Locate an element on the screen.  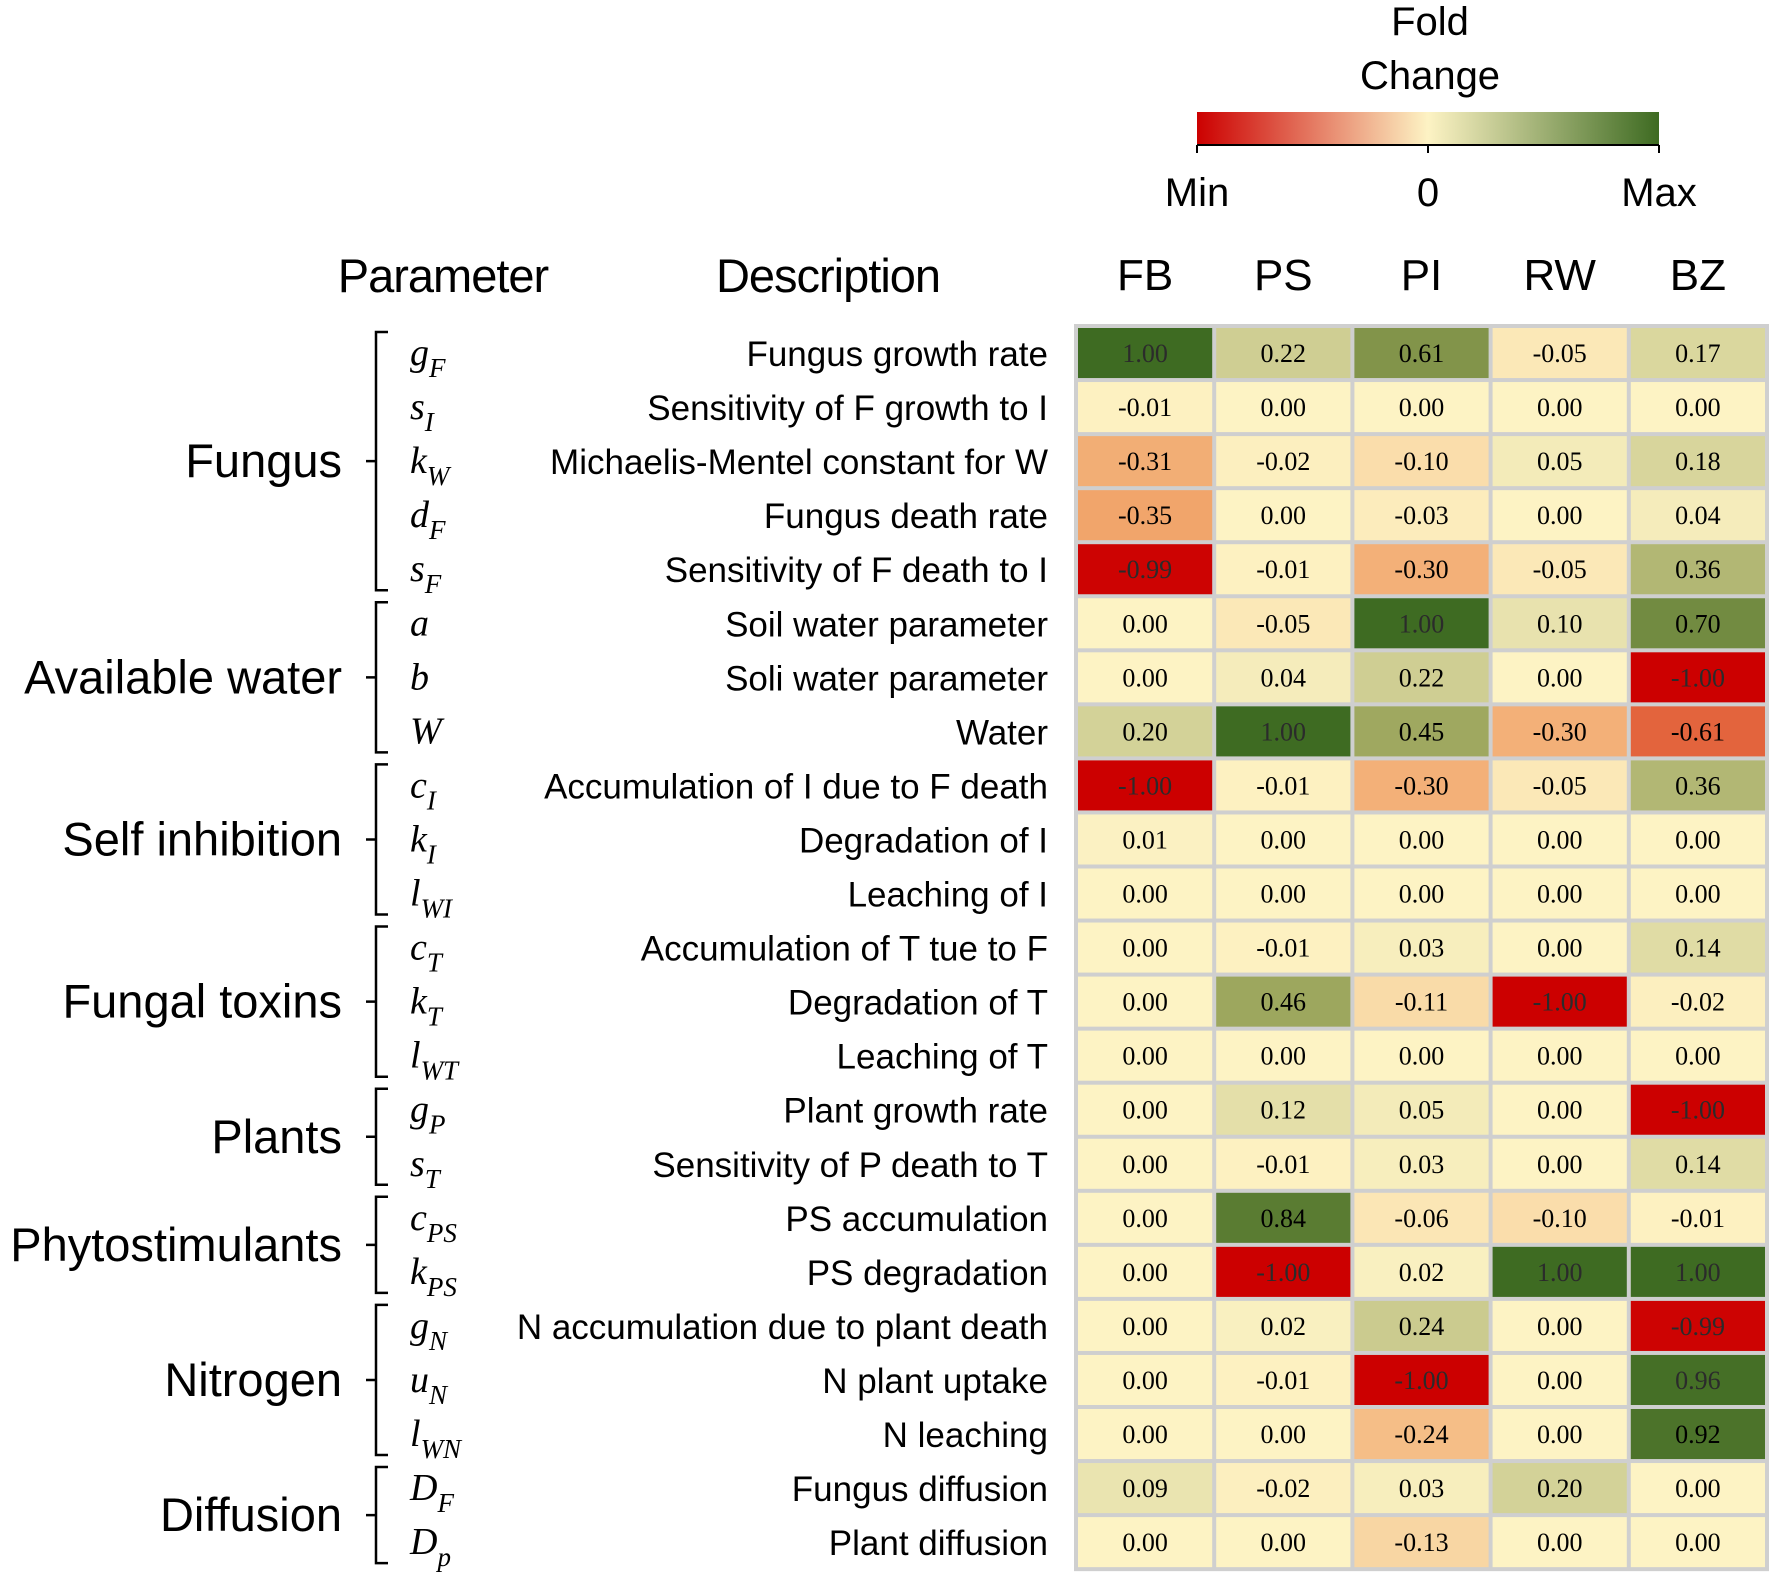
cell-value-label: -0.30 is located at coordinates (1421, 785).